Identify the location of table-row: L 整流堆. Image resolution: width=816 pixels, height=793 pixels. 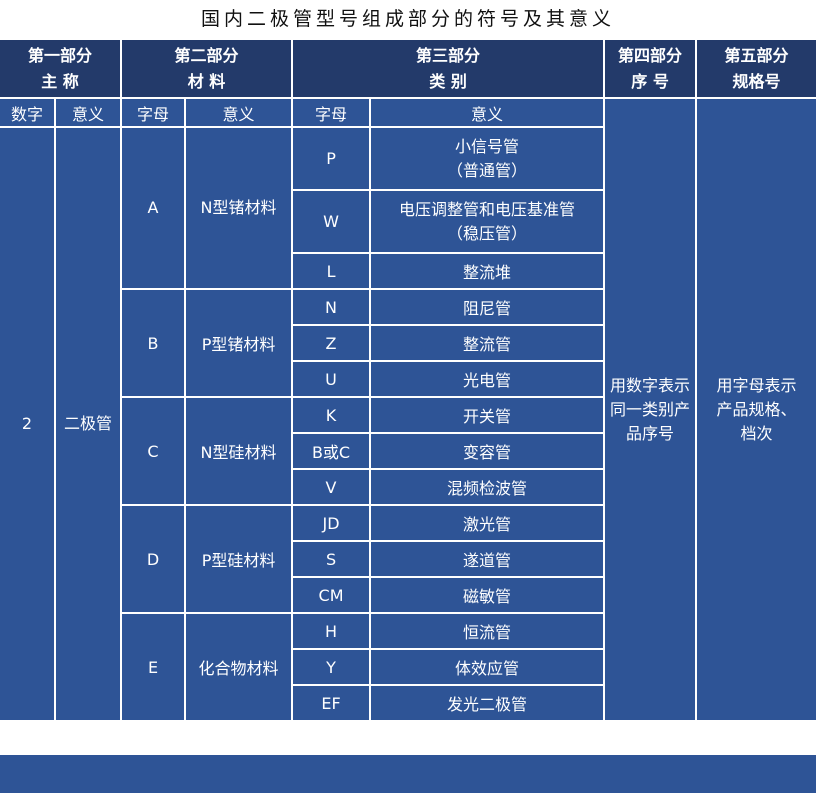
(408, 271).